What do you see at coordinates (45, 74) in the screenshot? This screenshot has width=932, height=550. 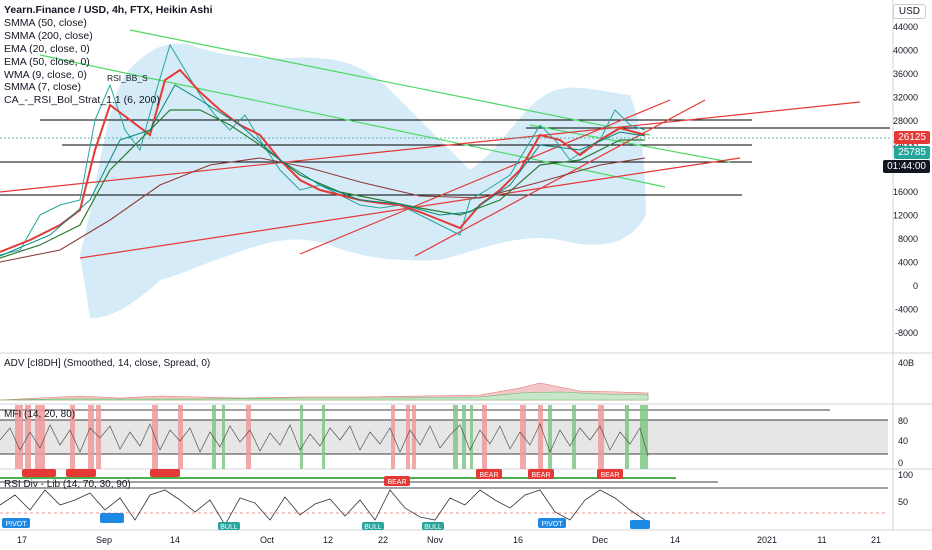 I see `legend-wma-9: WMA (9, close, 0)` at bounding box center [45, 74].